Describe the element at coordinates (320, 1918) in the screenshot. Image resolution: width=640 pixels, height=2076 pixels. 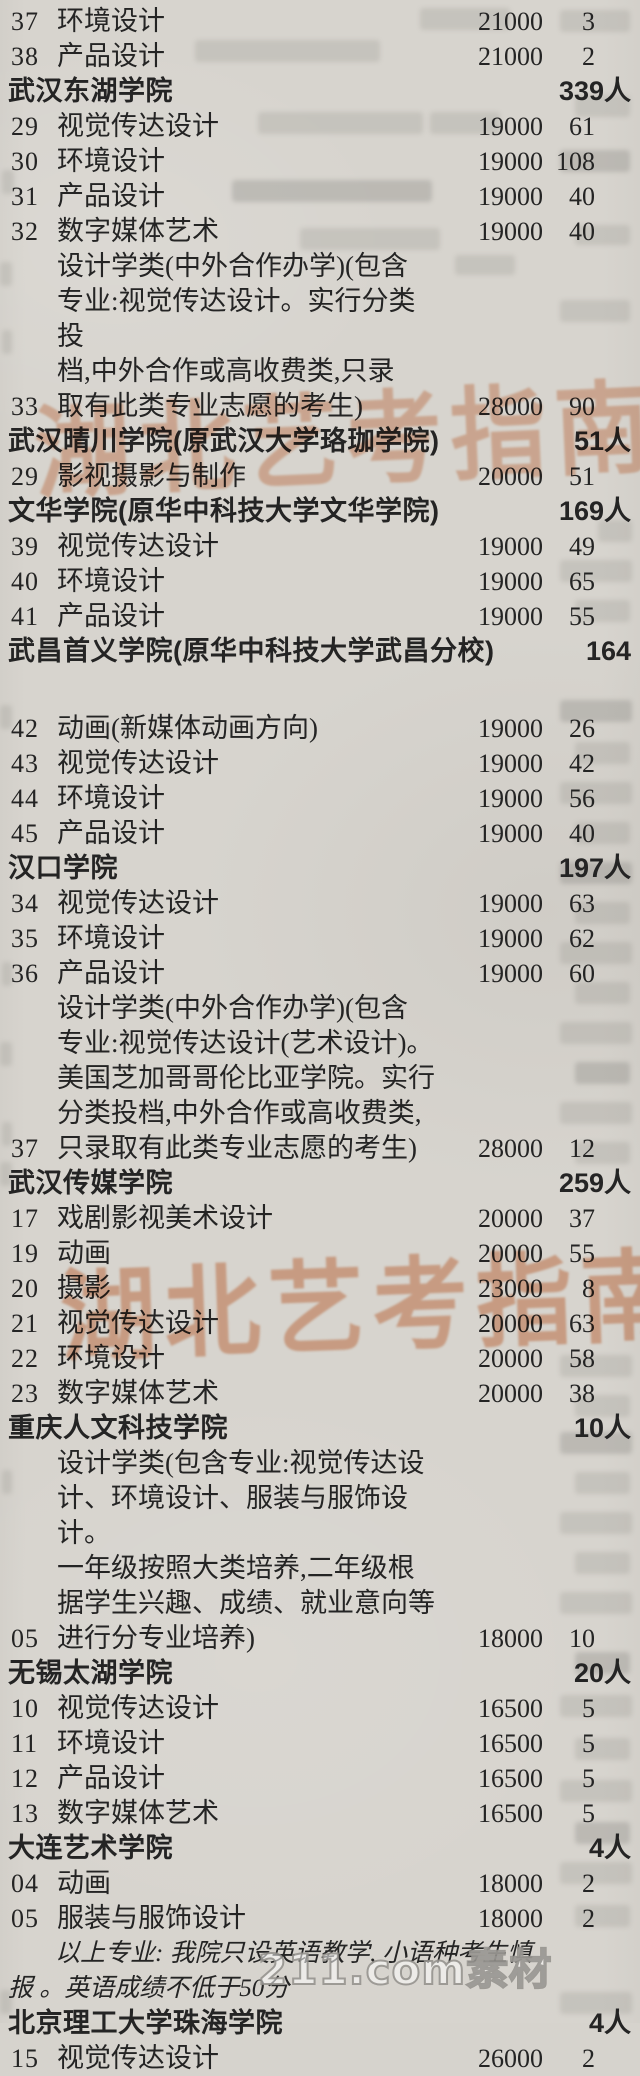
I see `program-row: 05 服装与服饰设计 18000 2` at that location.